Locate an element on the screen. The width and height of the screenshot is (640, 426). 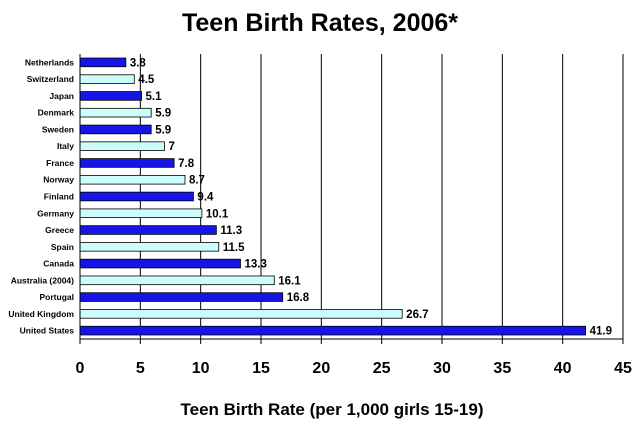
category-label: Portugal is located at coordinates (57, 297).